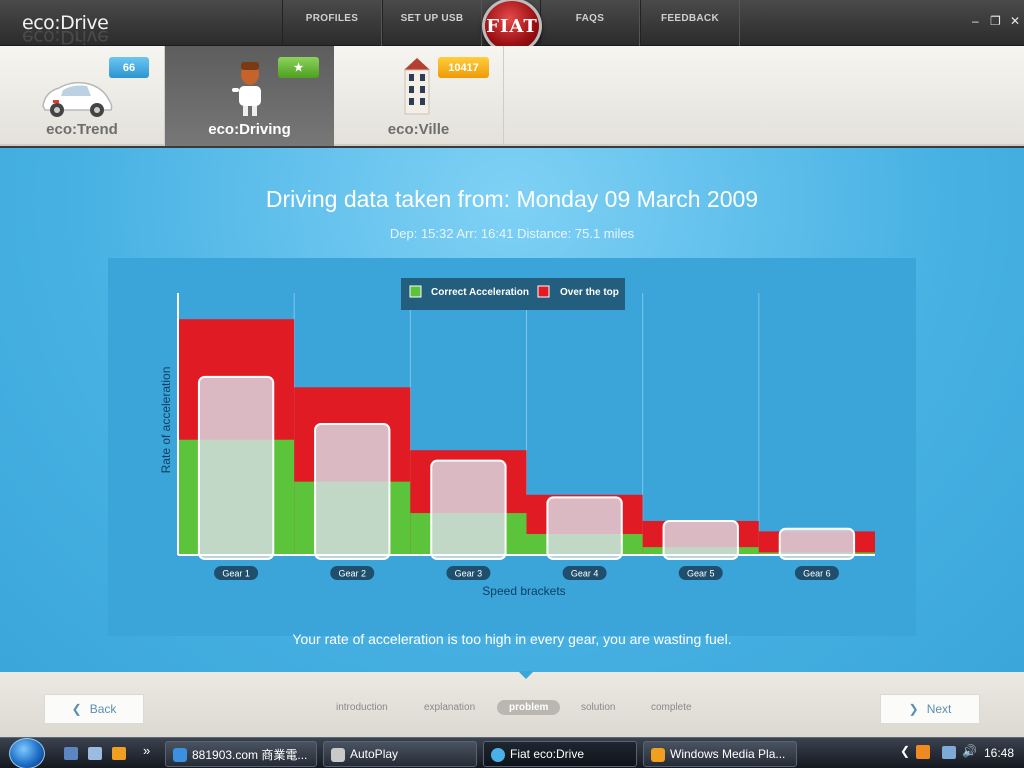 This screenshot has height=768, width=1024. I want to click on step-solution: solution, so click(598, 707).